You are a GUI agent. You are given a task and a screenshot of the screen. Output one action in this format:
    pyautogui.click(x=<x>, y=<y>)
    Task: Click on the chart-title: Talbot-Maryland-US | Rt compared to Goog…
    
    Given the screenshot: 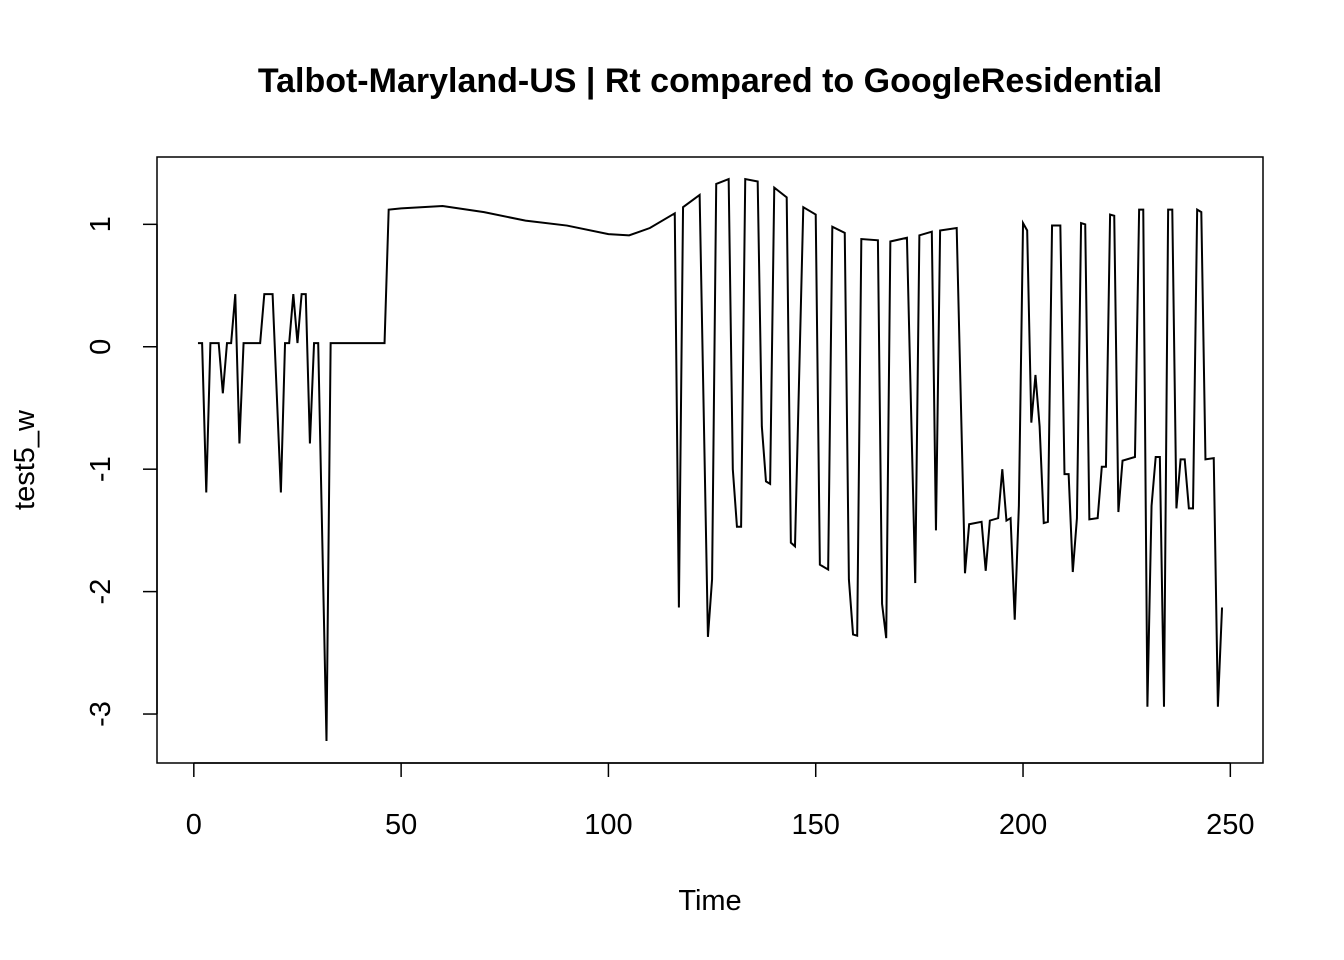 What is the action you would take?
    pyautogui.click(x=710, y=81)
    